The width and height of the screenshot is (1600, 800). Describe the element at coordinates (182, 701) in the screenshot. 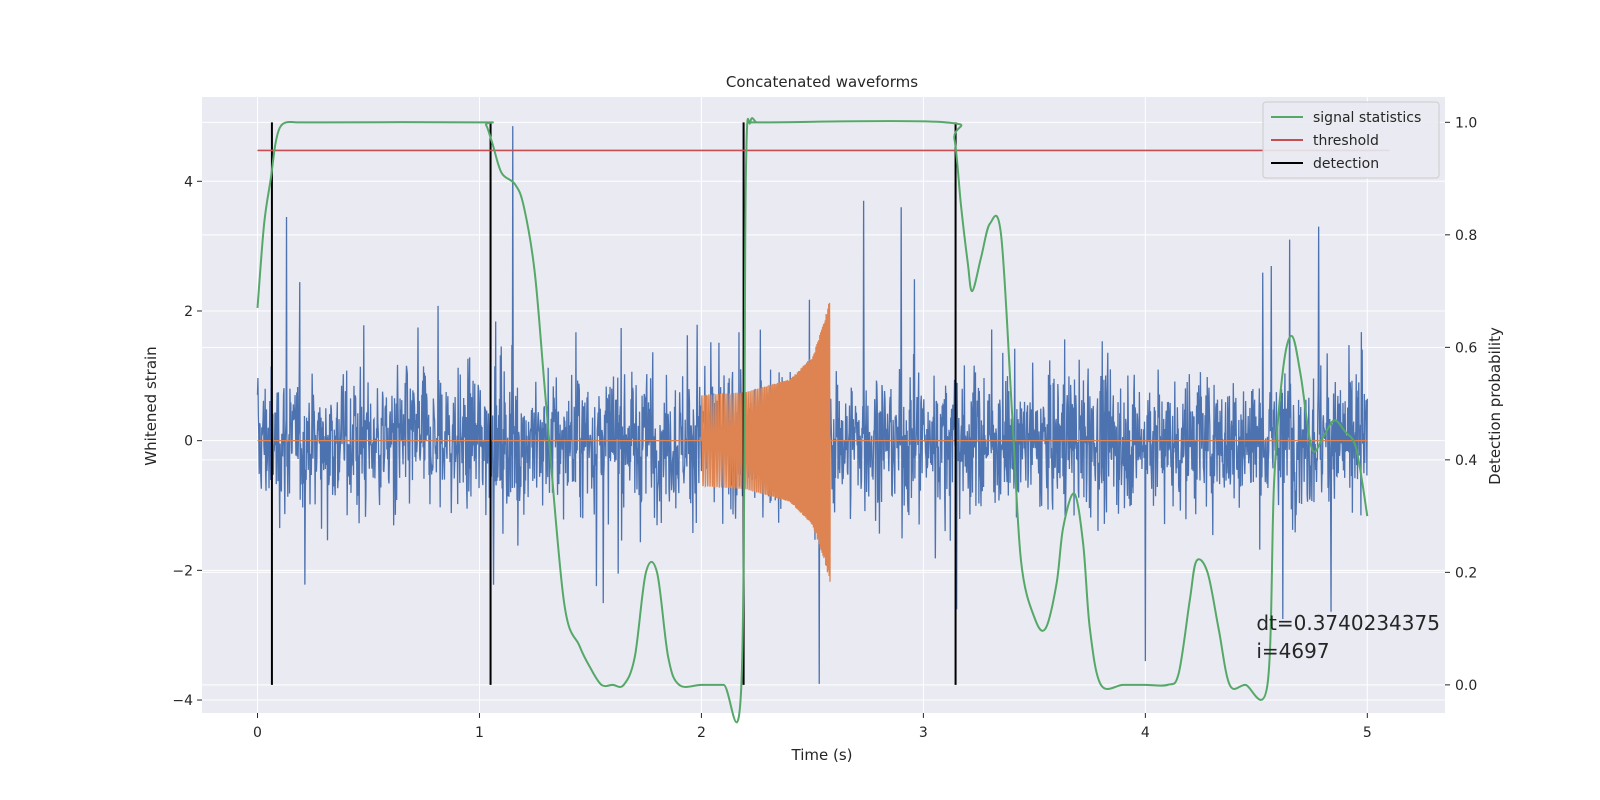

I see `y-tick-label-left: −4` at that location.